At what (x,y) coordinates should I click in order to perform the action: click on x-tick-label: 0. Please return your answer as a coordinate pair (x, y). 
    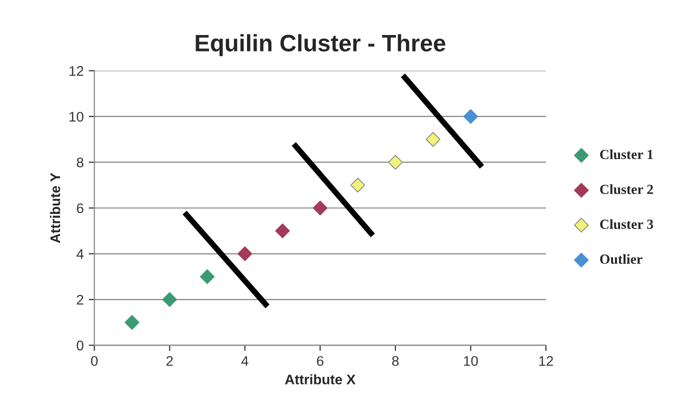
    Looking at the image, I should click on (94, 361).